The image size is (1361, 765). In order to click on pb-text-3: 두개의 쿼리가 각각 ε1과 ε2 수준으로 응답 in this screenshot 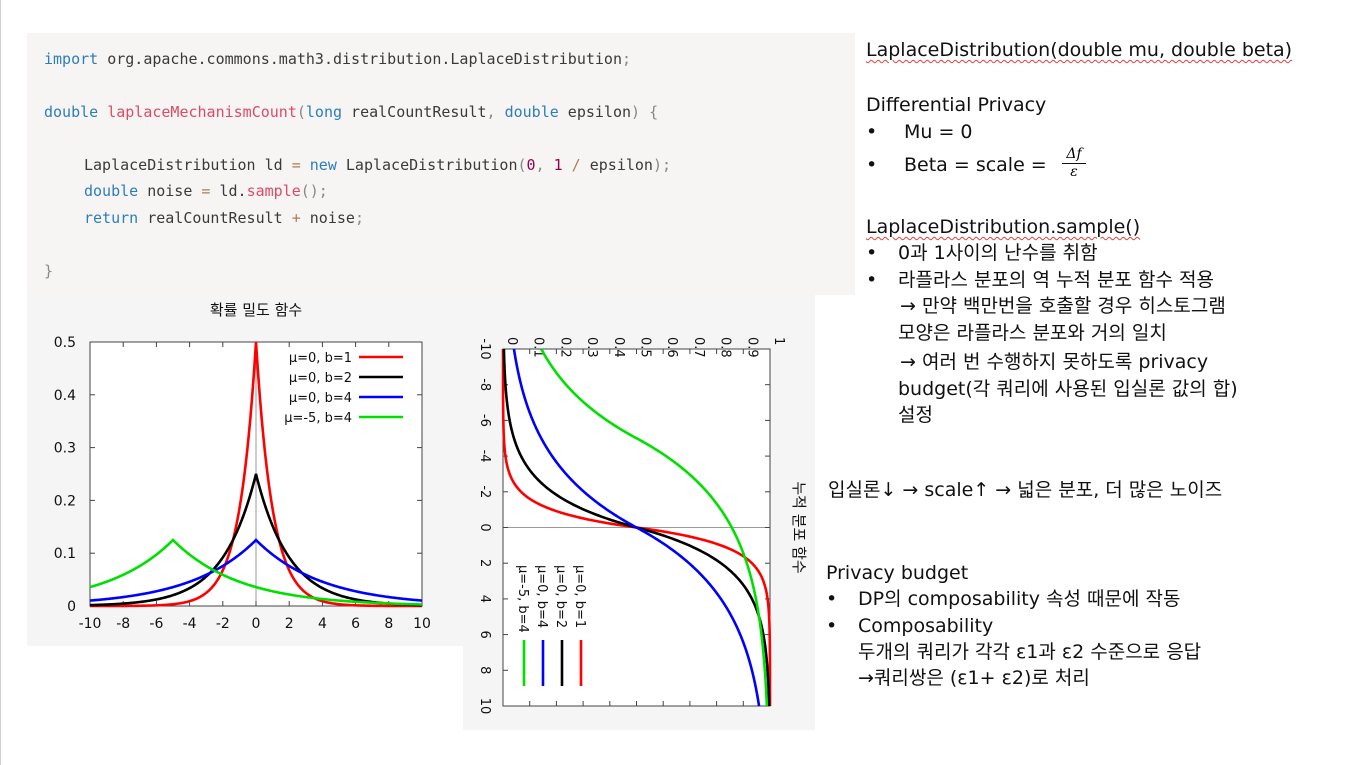, I will do `click(1030, 652)`.